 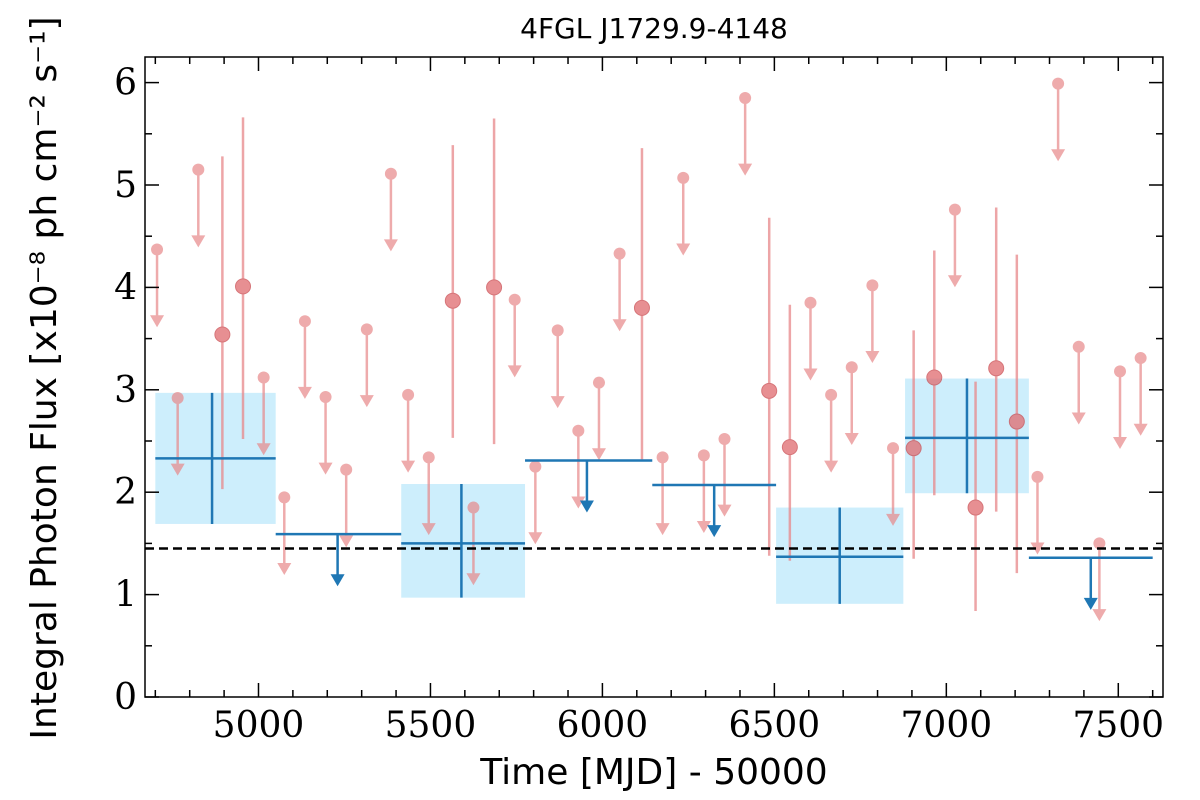 I want to click on y-tick-label: 1, so click(x=125, y=595).